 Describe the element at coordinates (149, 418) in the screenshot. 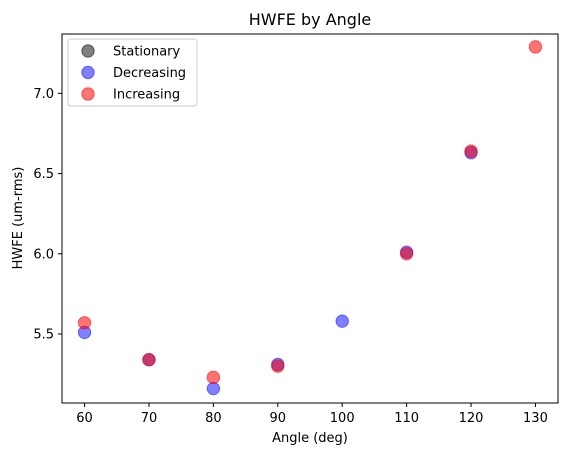

I see `x-tick-label: 70` at that location.